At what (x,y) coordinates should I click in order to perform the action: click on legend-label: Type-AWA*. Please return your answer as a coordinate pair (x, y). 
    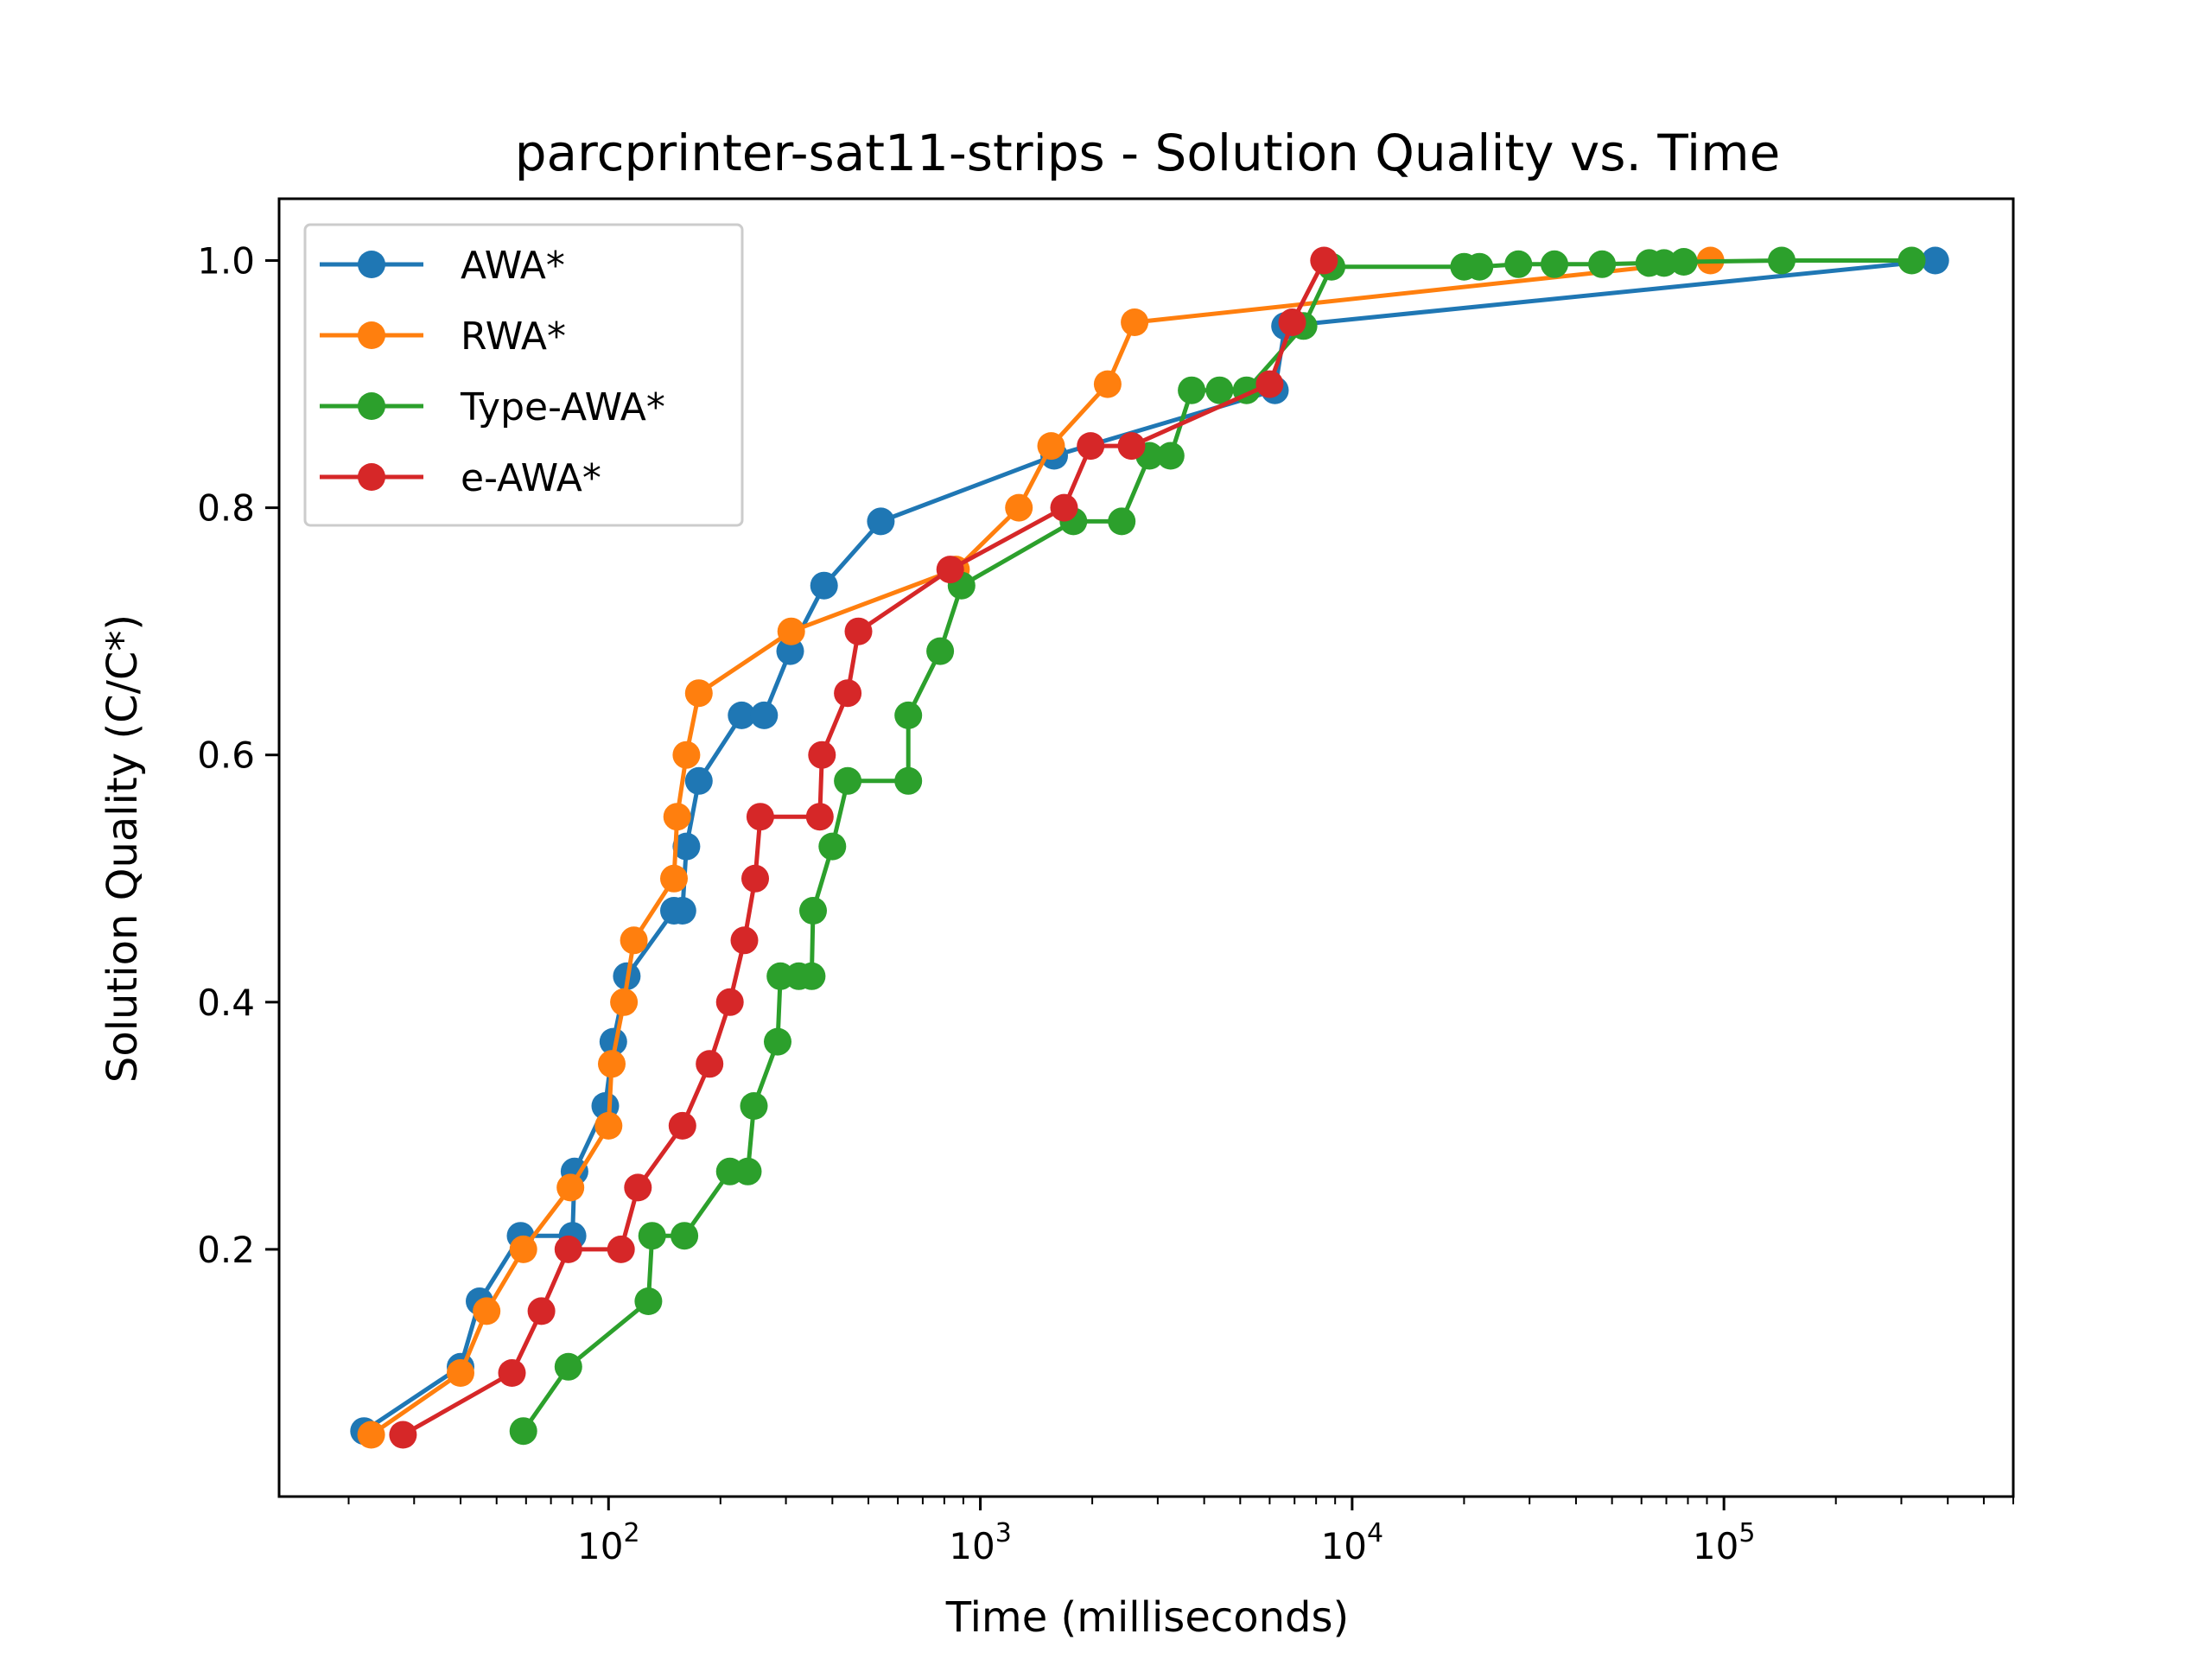
    Looking at the image, I should click on (562, 407).